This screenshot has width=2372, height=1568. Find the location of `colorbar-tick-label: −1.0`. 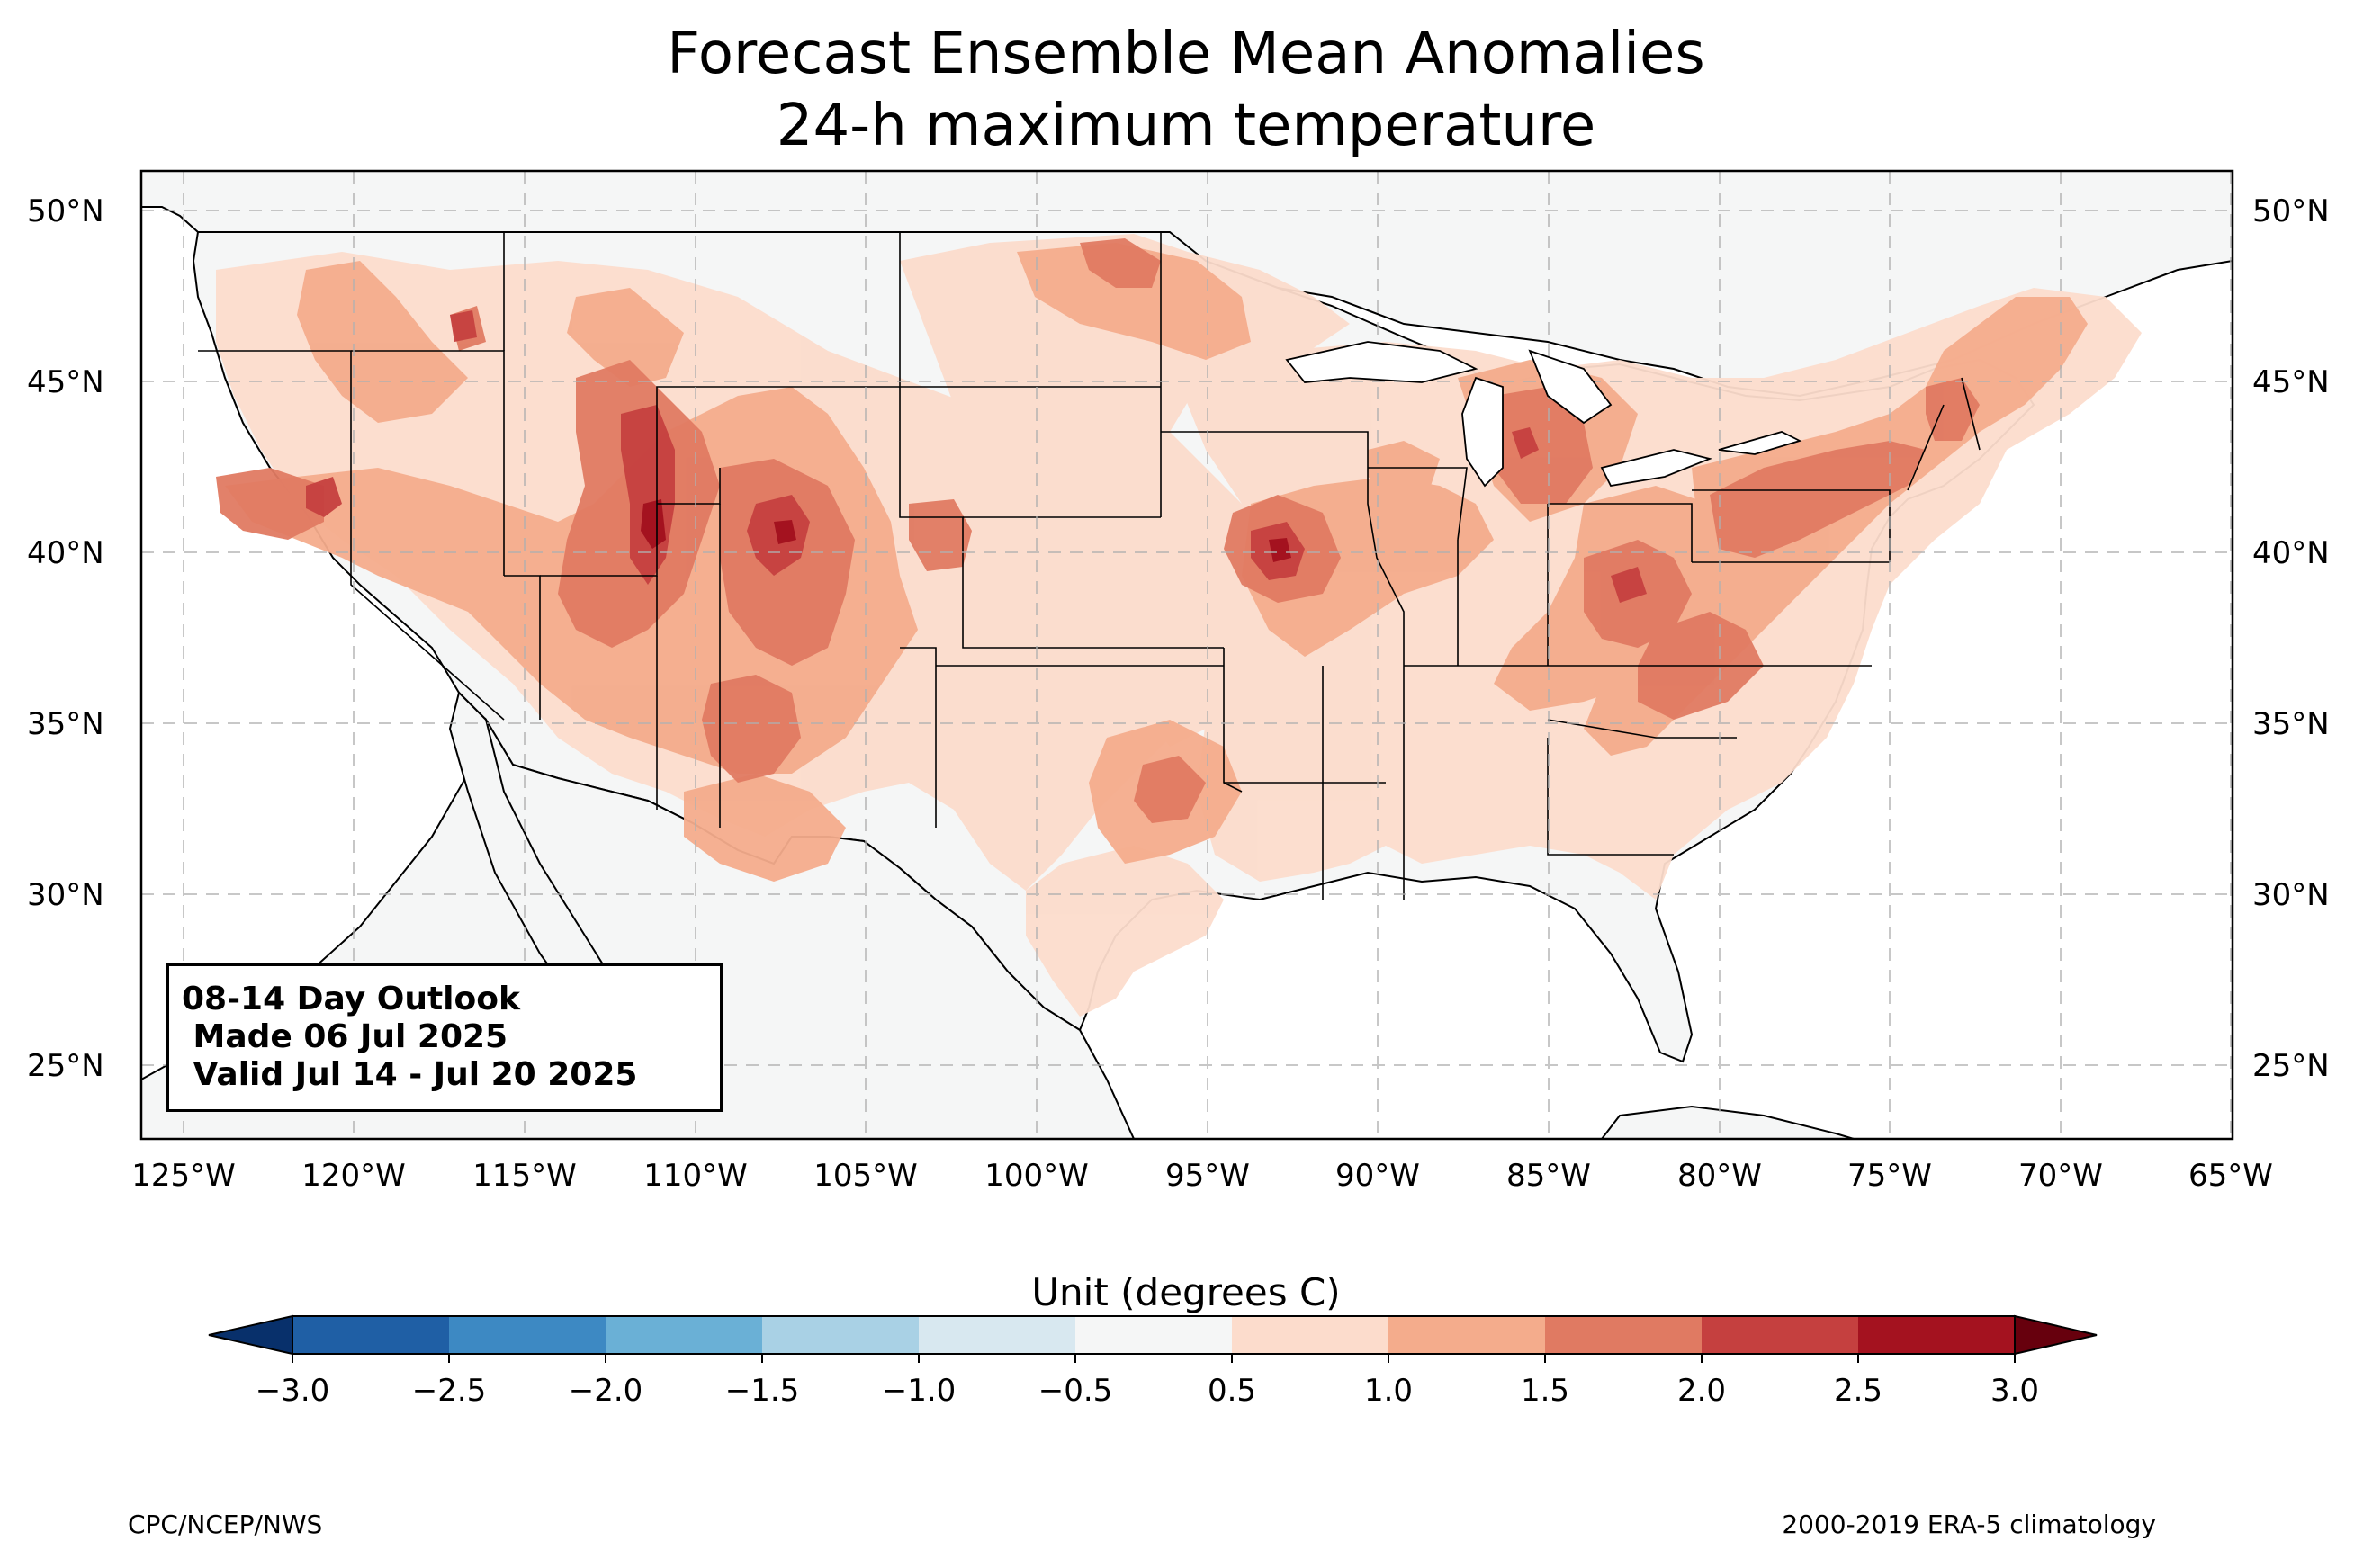

colorbar-tick-label: −1.0 is located at coordinates (919, 1391).